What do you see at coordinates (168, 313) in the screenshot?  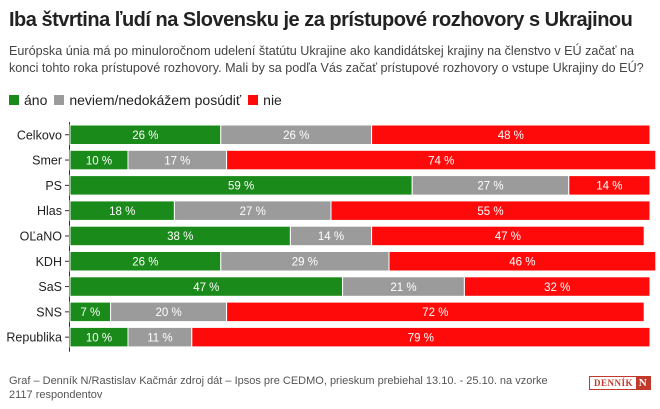 I see `bar-value-label: 20 %` at bounding box center [168, 313].